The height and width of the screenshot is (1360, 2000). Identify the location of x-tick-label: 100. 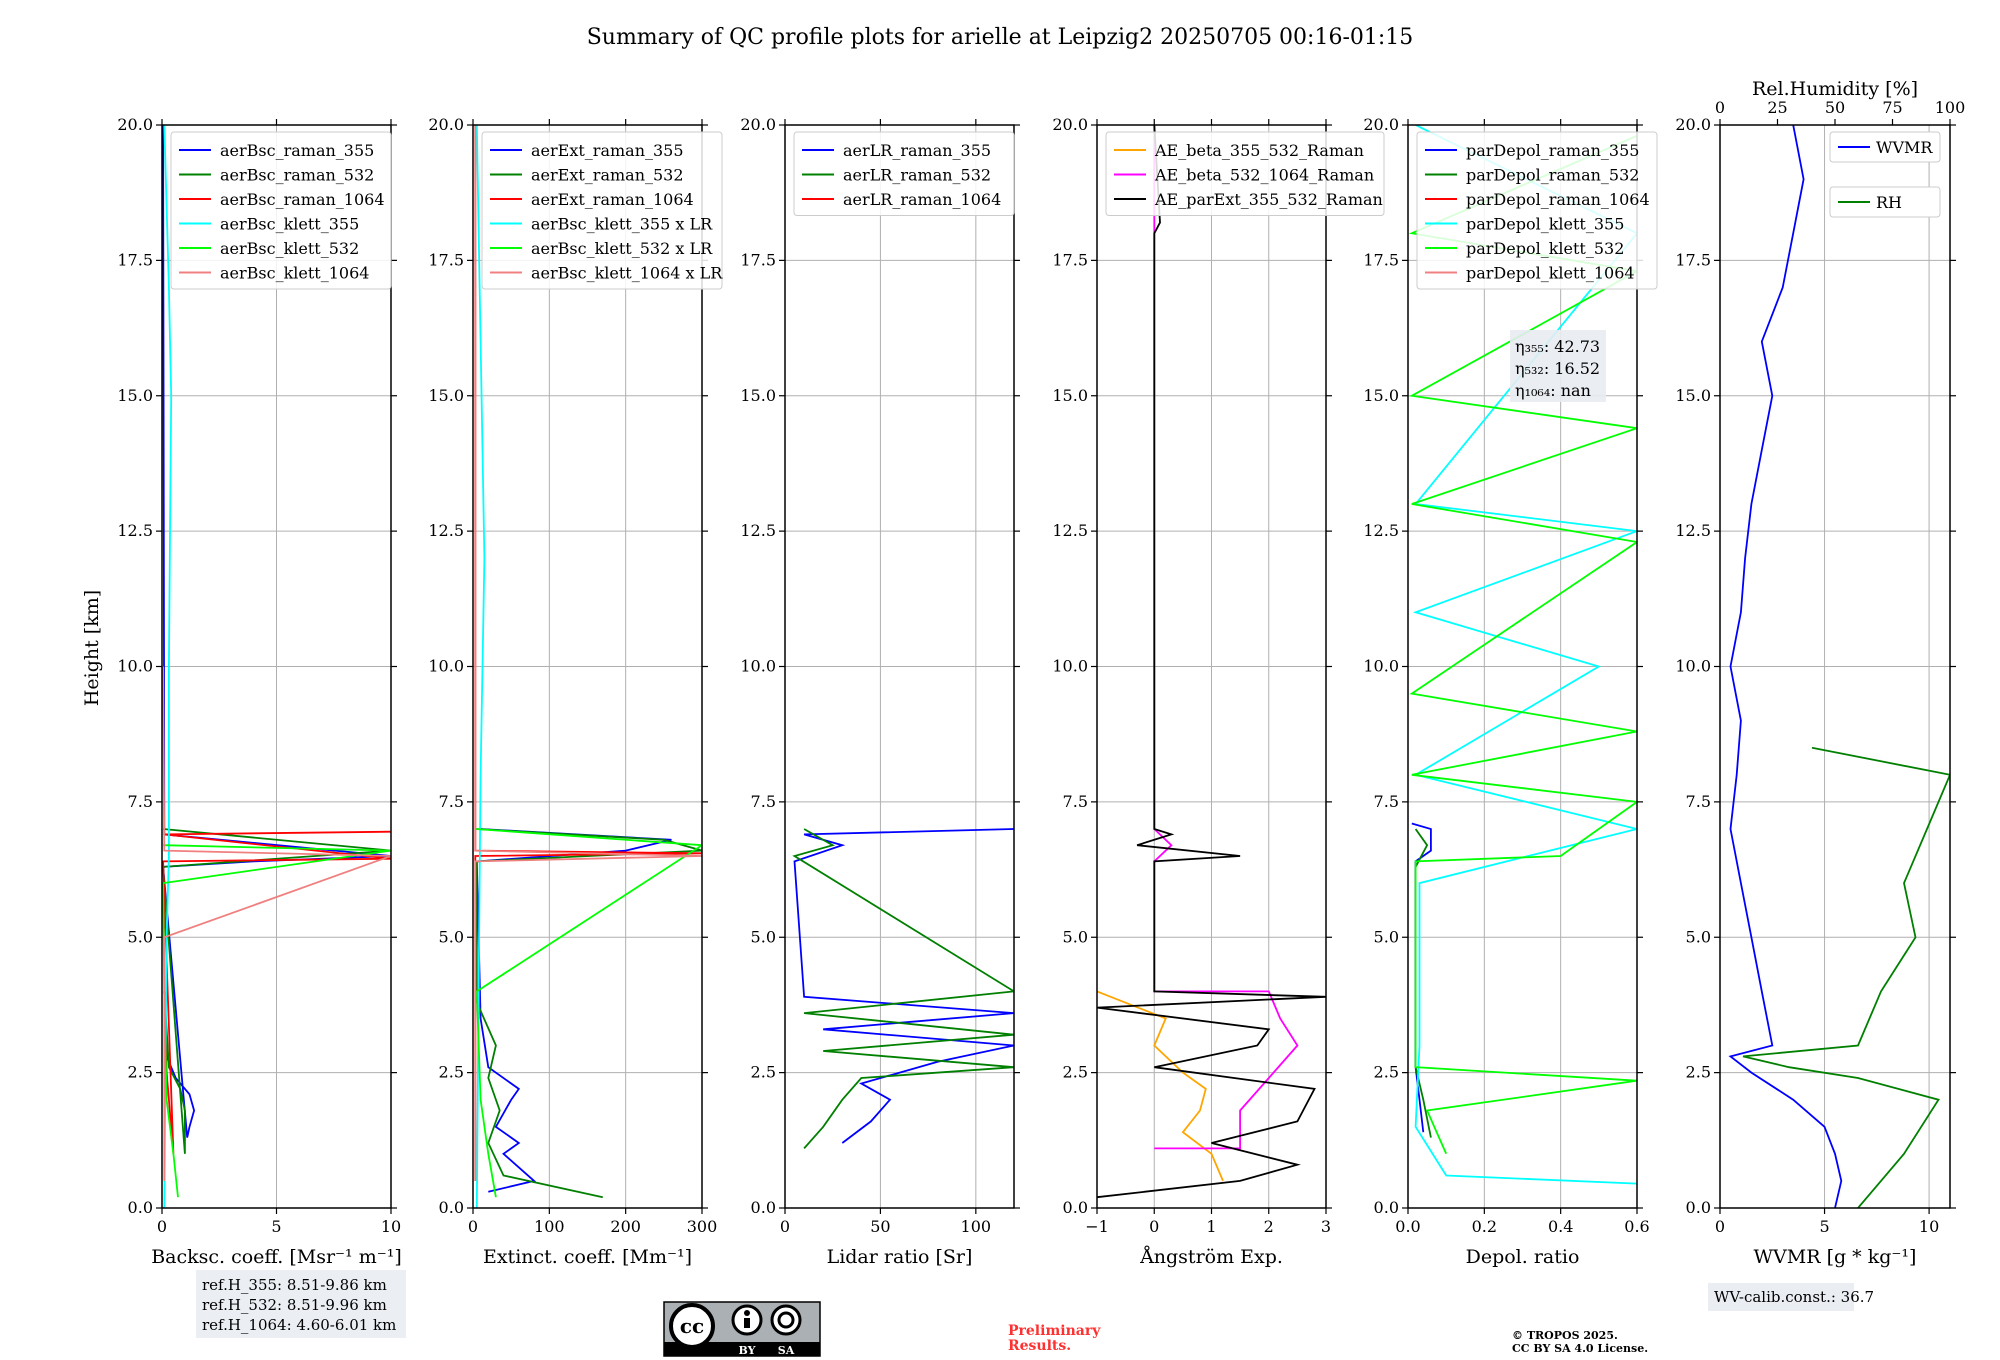
(549, 1226).